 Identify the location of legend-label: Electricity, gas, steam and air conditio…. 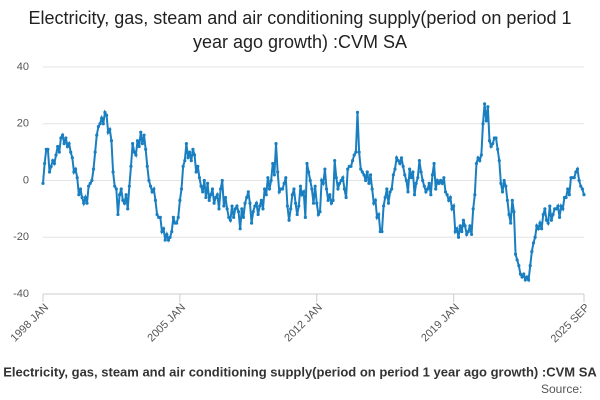
(300, 371).